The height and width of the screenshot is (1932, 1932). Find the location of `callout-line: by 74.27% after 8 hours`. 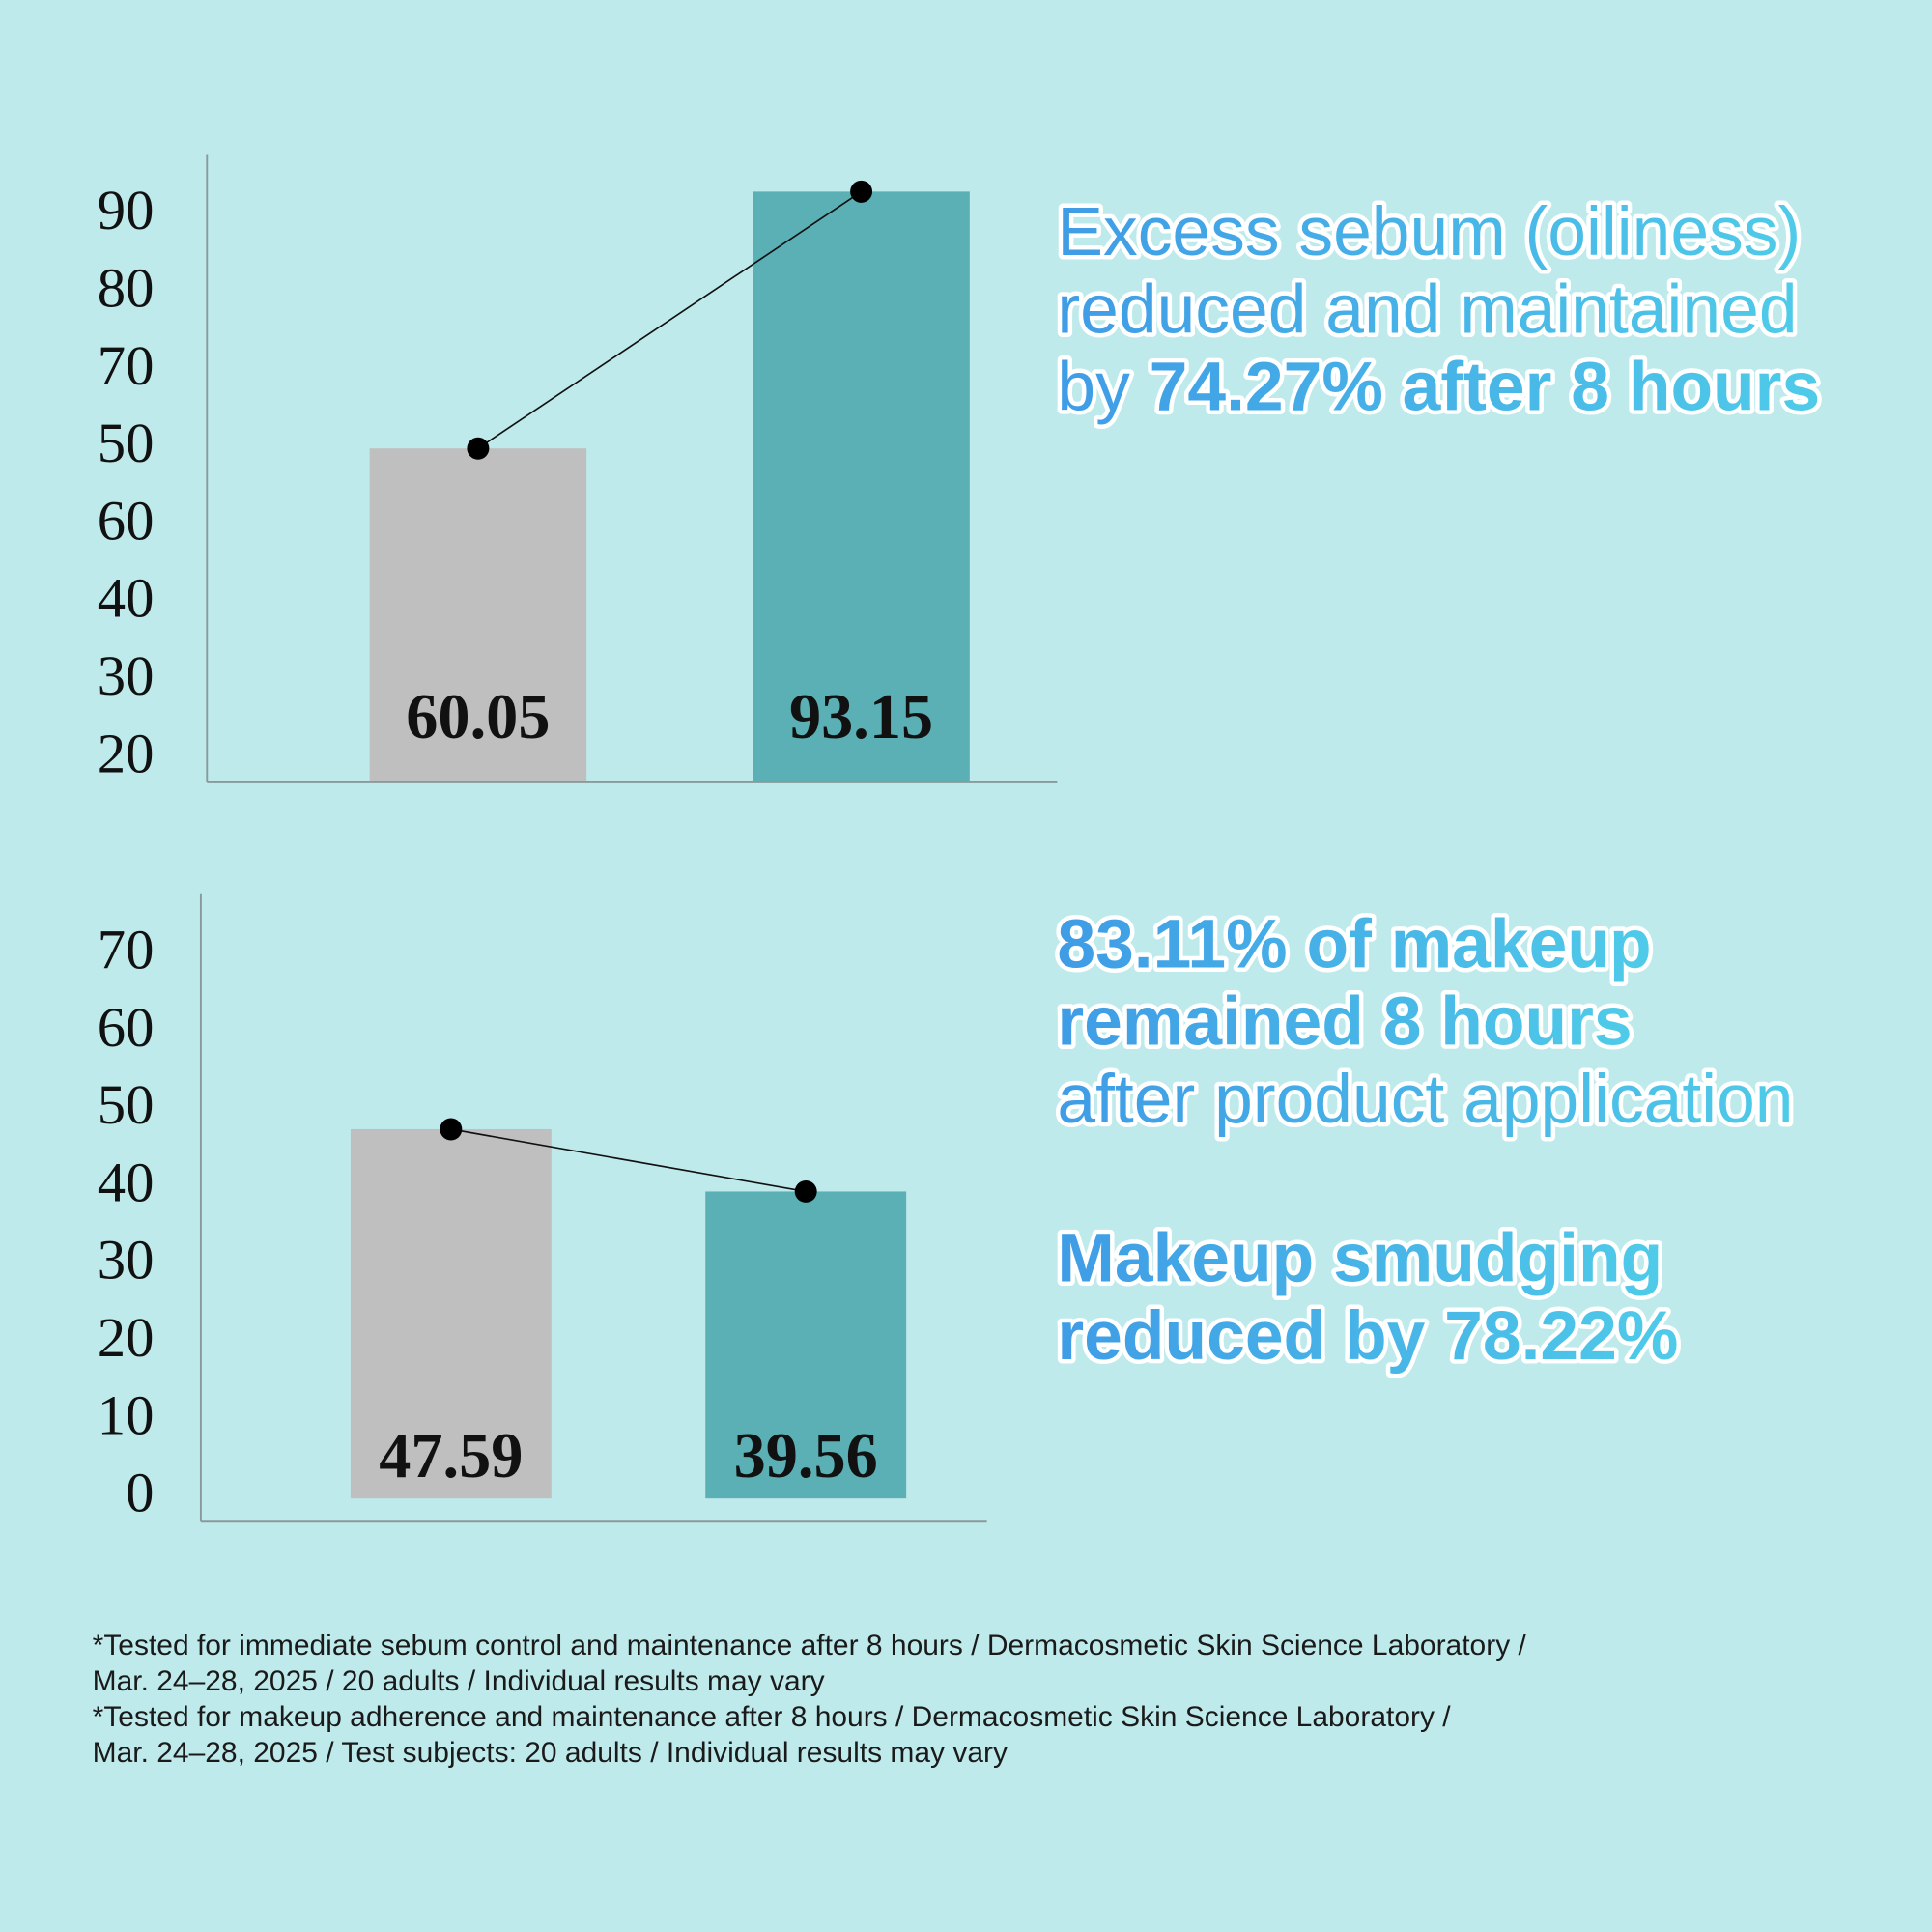

callout-line: by 74.27% after 8 hours is located at coordinates (1438, 387).